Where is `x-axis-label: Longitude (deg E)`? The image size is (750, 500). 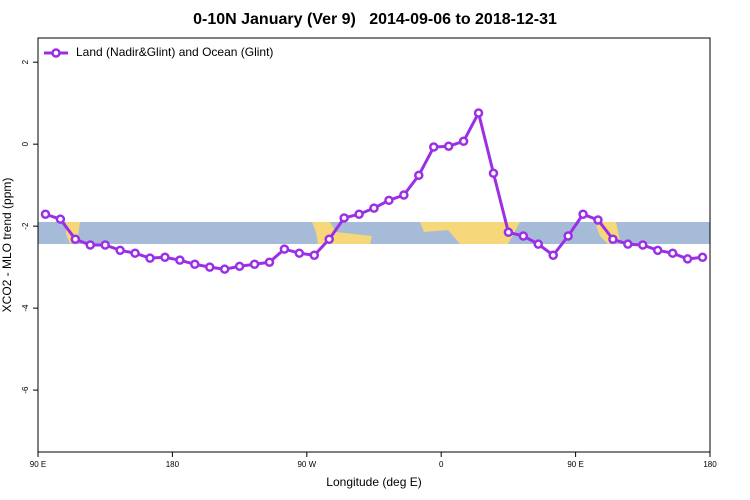 x-axis-label: Longitude (deg E) is located at coordinates (373, 482).